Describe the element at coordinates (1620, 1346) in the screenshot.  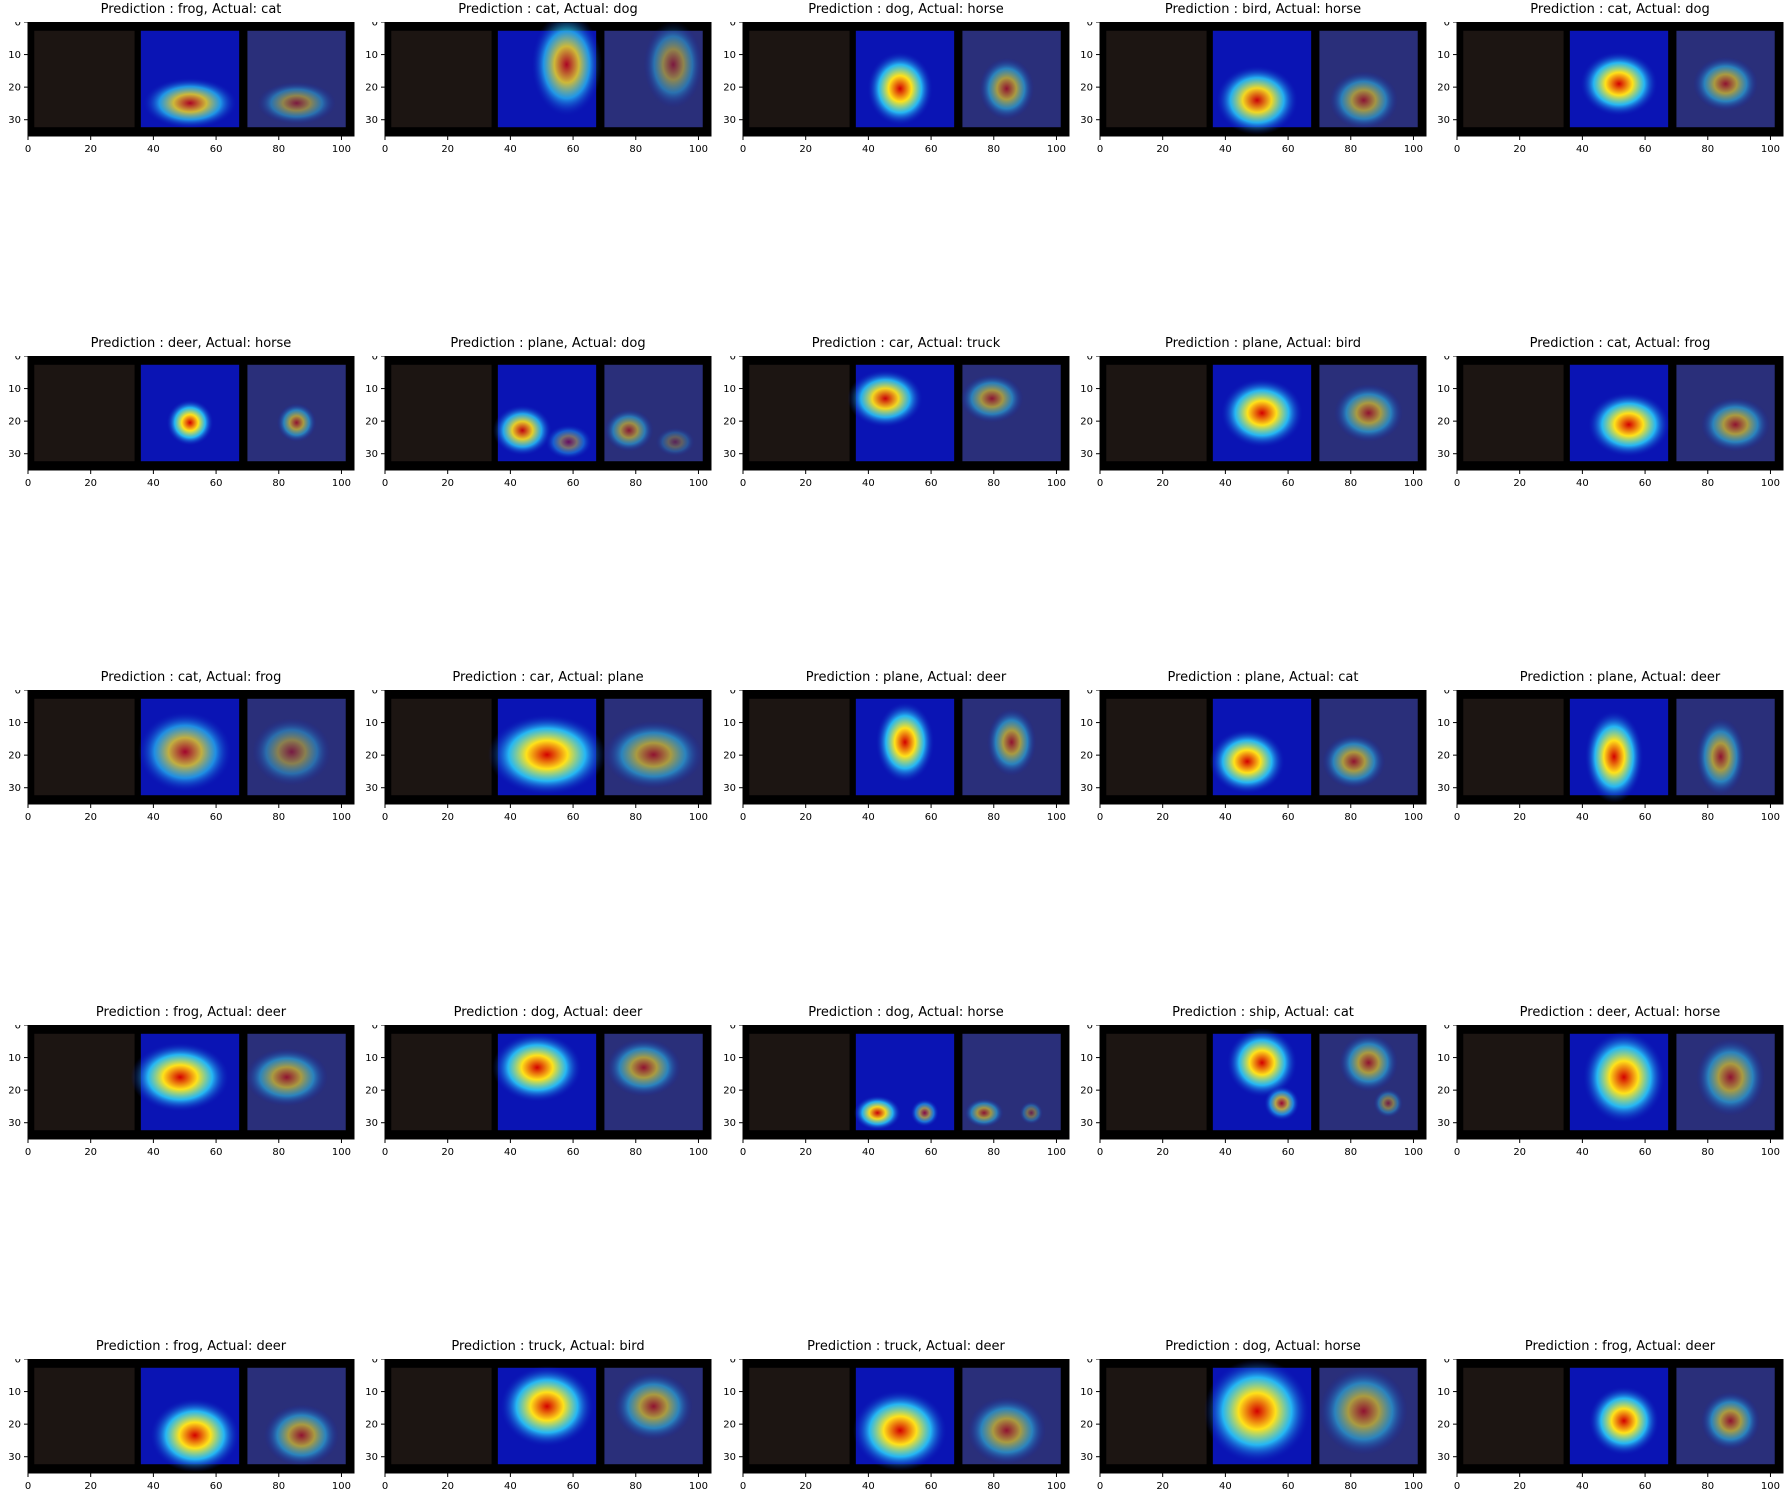
I see `panel-title: Prediction : frog, Actual: deer` at that location.